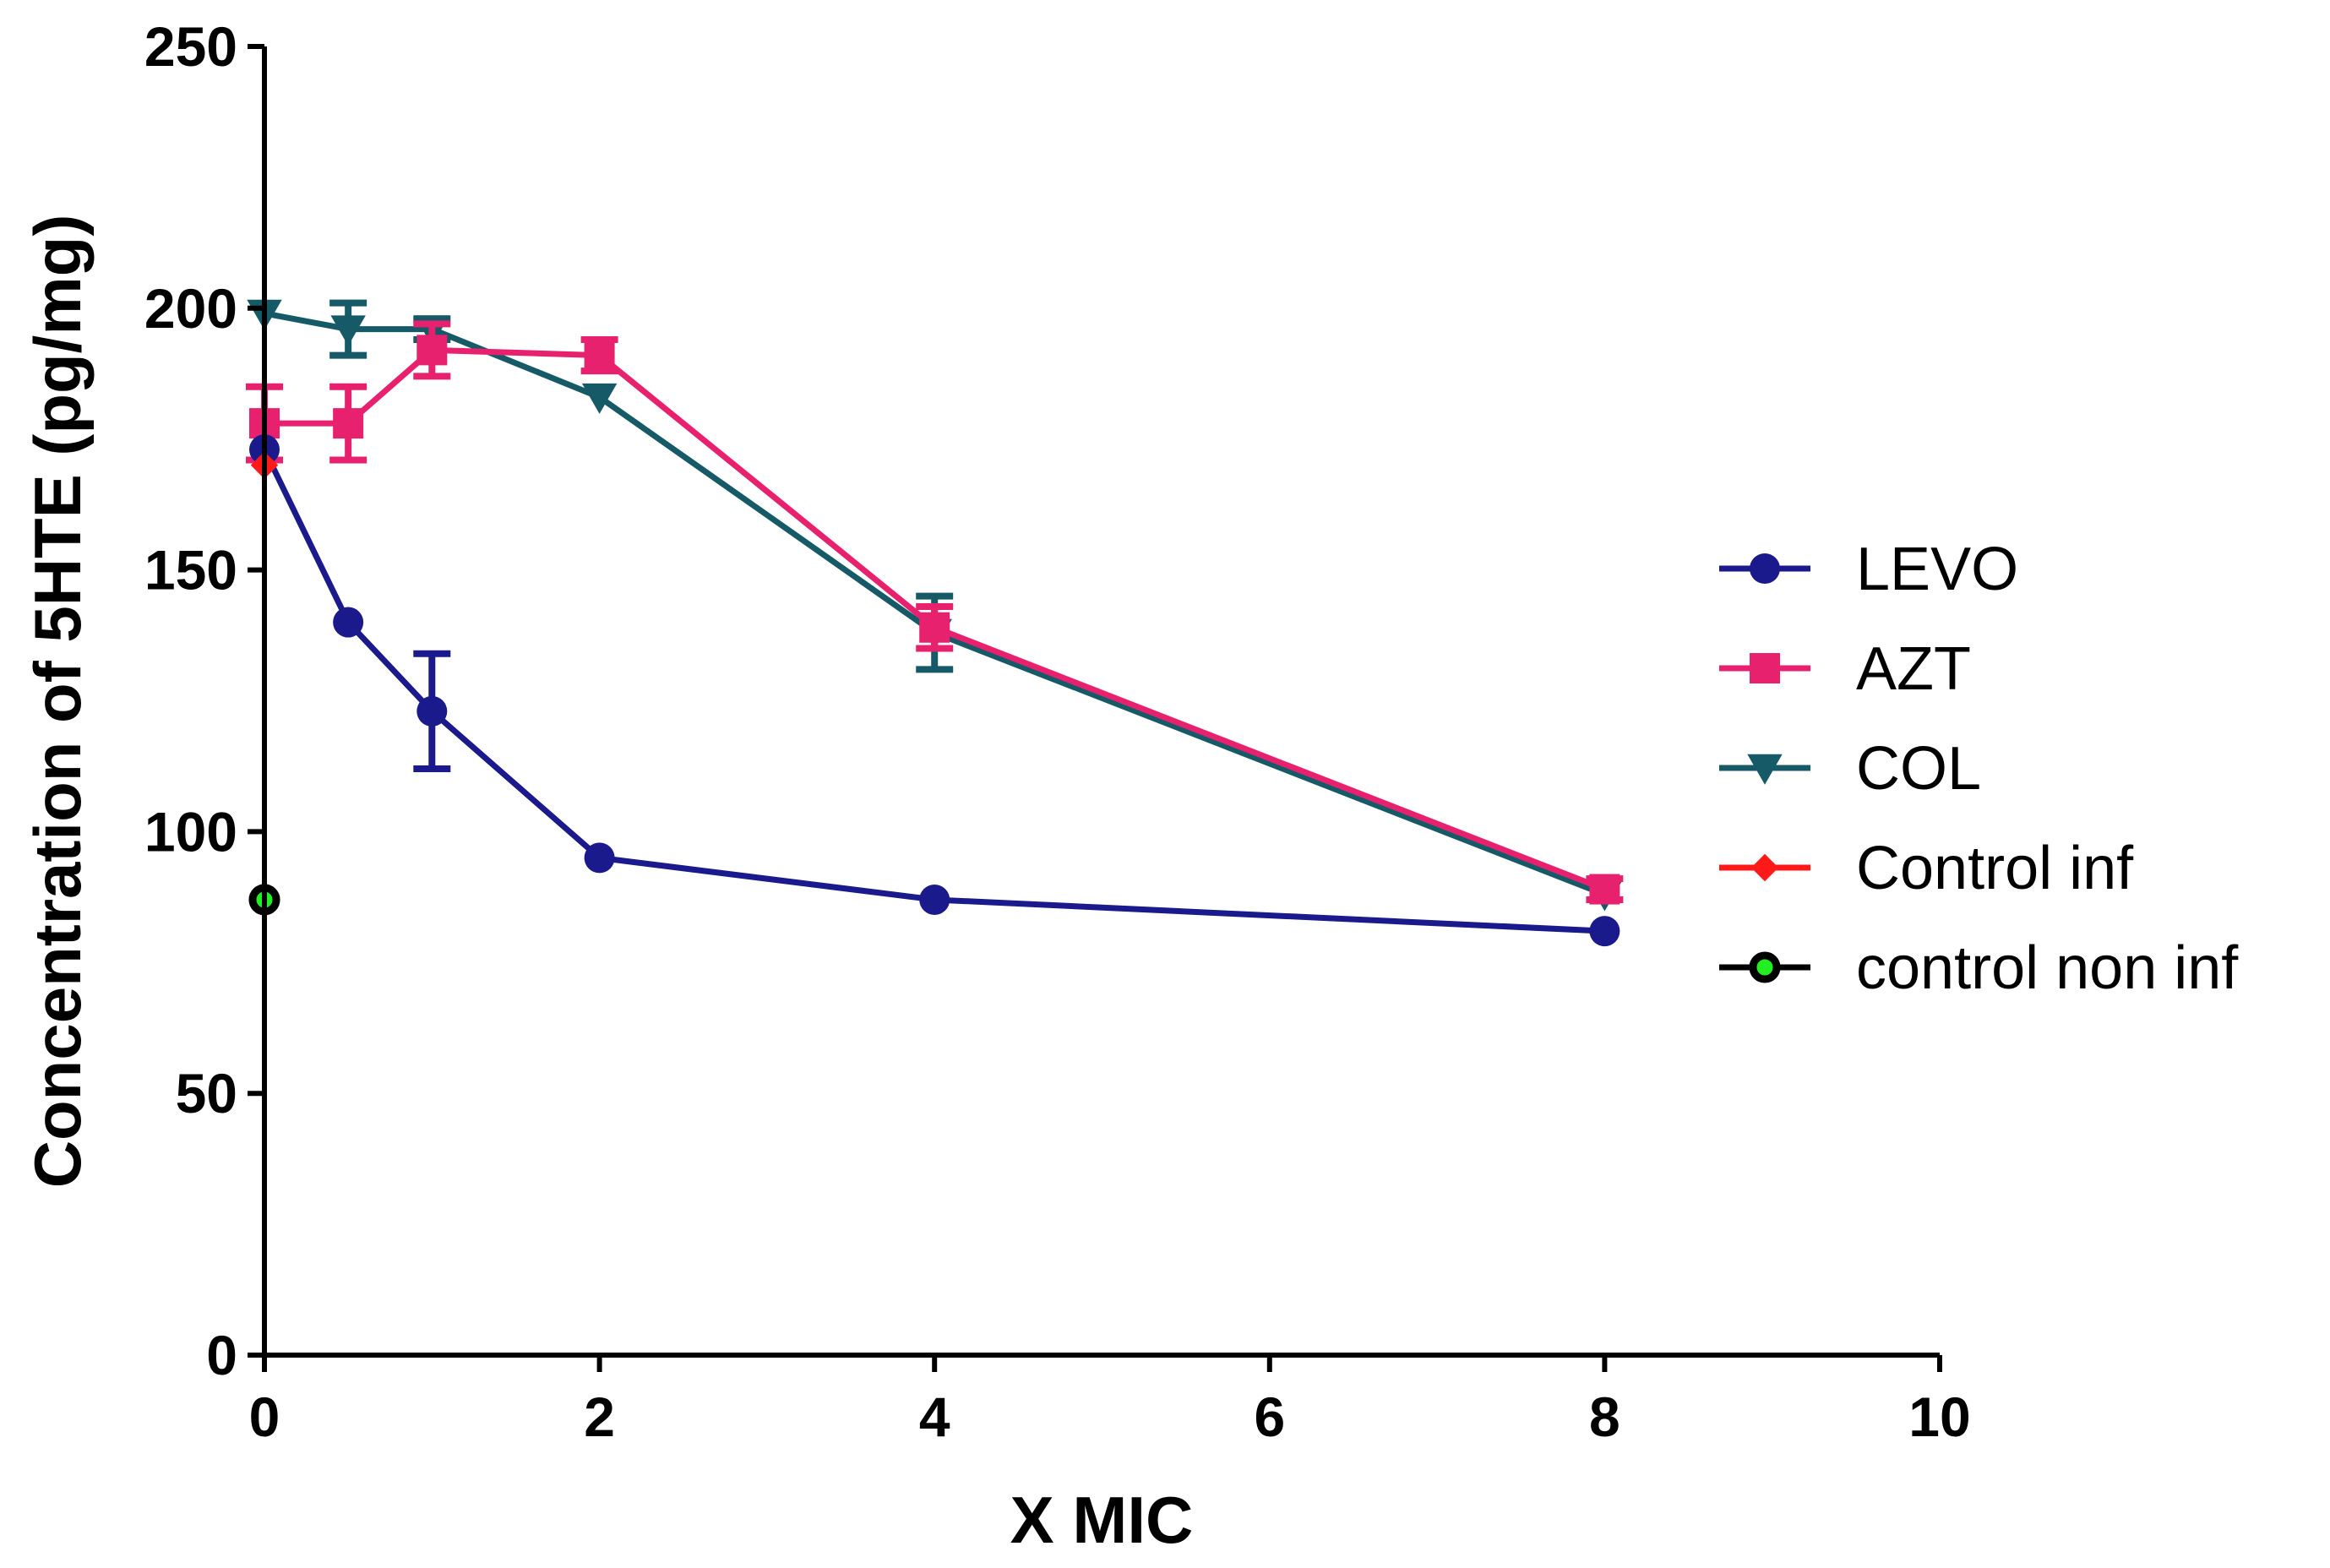 The height and width of the screenshot is (1568, 2330). What do you see at coordinates (1604, 1417) in the screenshot?
I see `x-tick-label: 8` at bounding box center [1604, 1417].